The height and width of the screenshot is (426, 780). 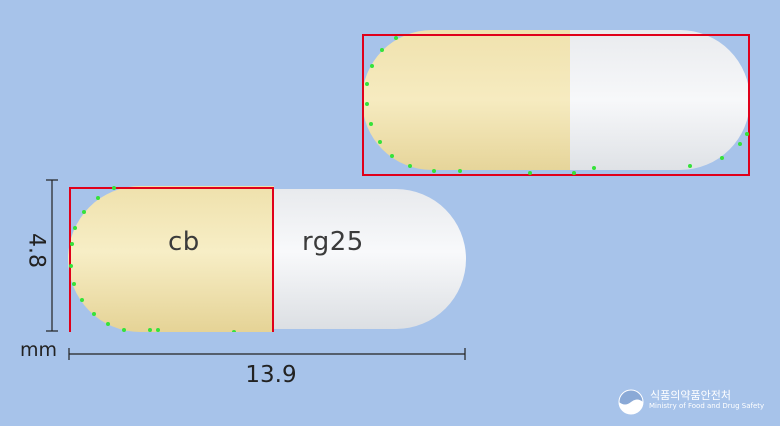 What do you see at coordinates (152, 259) in the screenshot?
I see `contour-points-front` at bounding box center [152, 259].